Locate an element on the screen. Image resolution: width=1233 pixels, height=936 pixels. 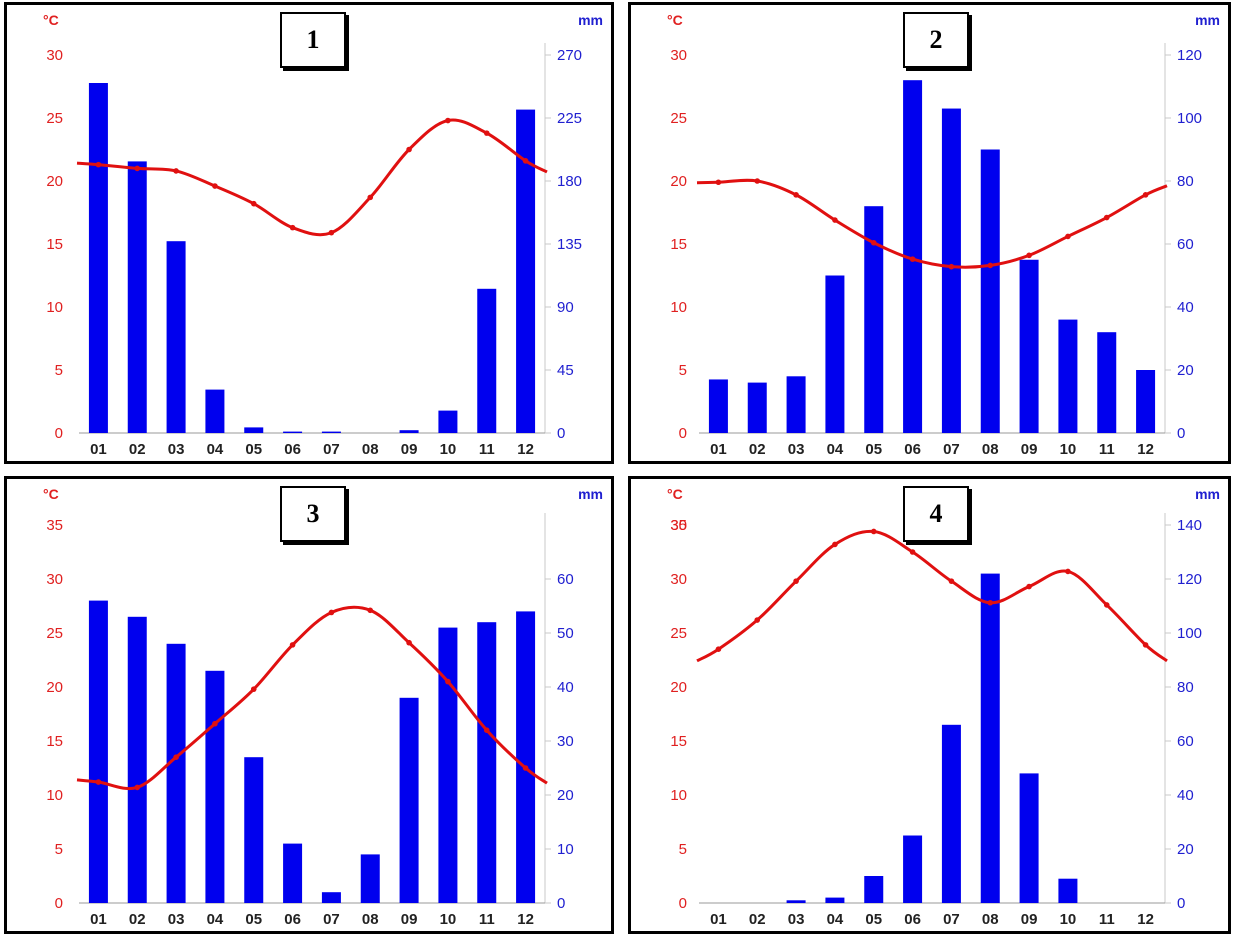
precipitation-tick-label: 120 is located at coordinates (1189, 55).